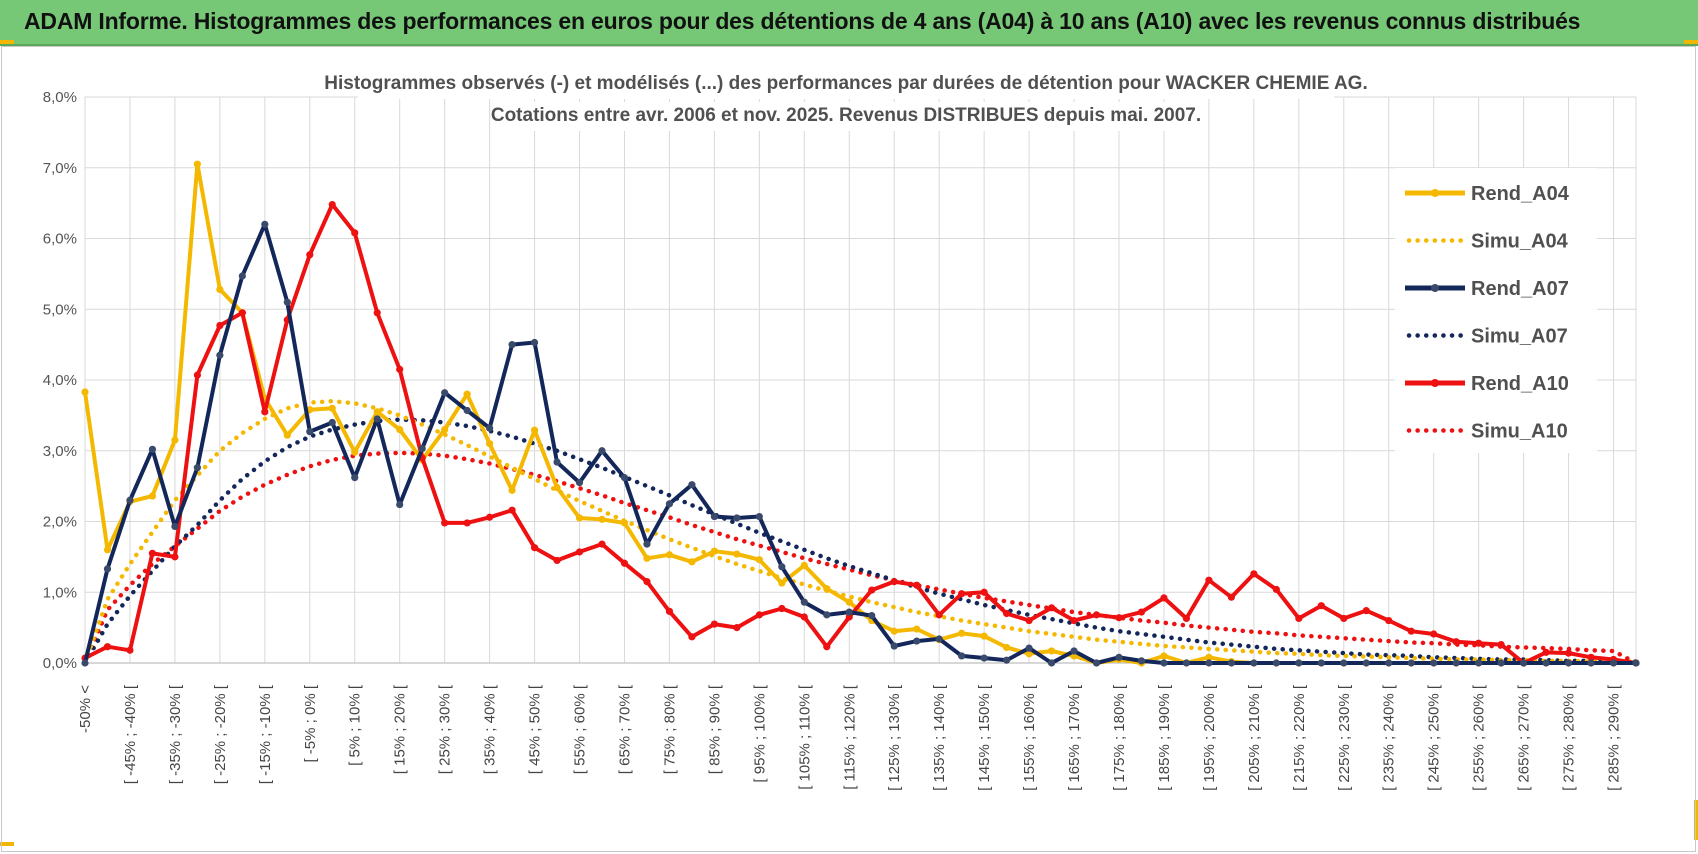 The height and width of the screenshot is (854, 1698). What do you see at coordinates (1487, 242) in the screenshot?
I see `legend-item-simu-a04: Simu_A04` at bounding box center [1487, 242].